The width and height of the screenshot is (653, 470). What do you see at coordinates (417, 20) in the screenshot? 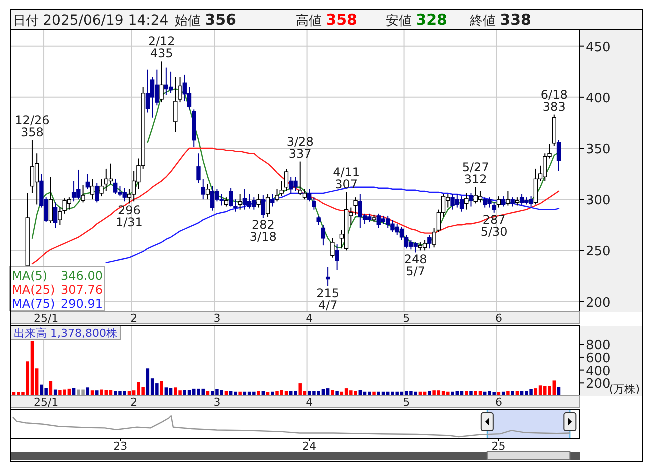
I see `text: 安値 328` at bounding box center [417, 20].